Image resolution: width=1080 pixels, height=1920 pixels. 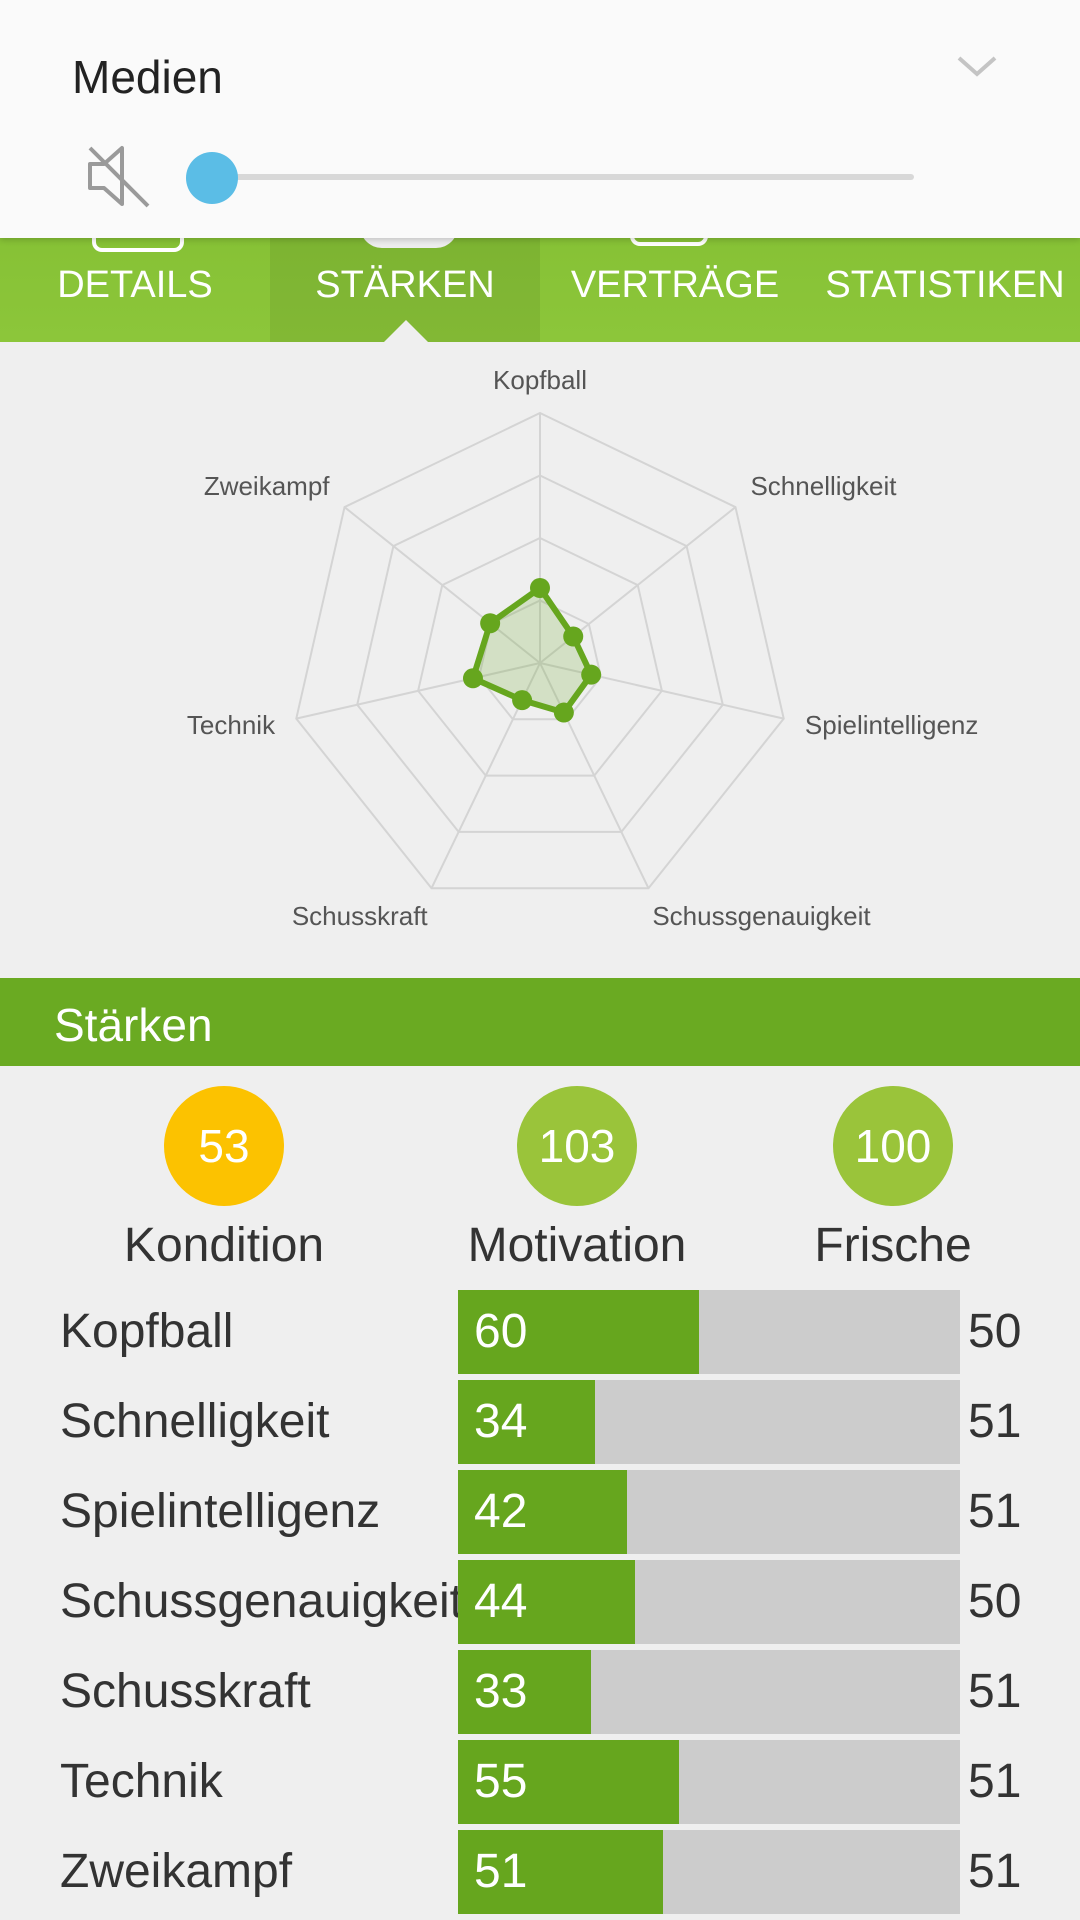 I want to click on stat-row-spielintelligenz: Spielintelligenz 42 51, so click(x=540, y=1512).